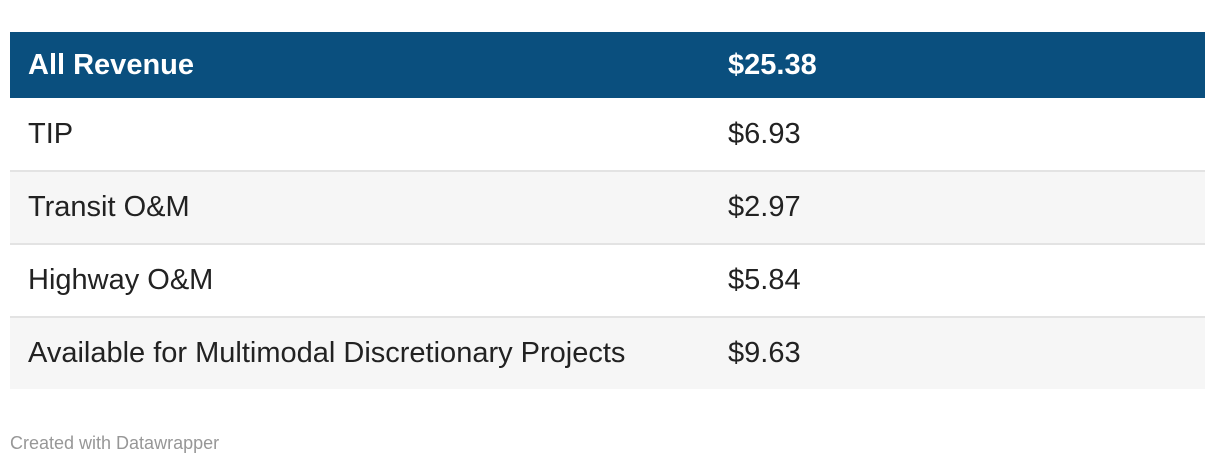 The height and width of the screenshot is (468, 1220). What do you see at coordinates (772, 64) in the screenshot?
I see `header-value-total: $25.38` at bounding box center [772, 64].